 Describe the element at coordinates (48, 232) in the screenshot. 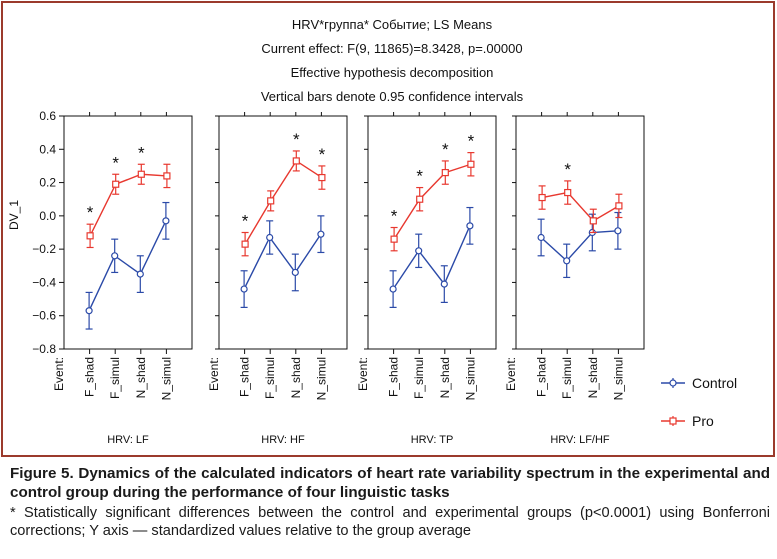

I see `y-axis: 0.6 0.4 0.2 0.0 −0.2 −0.4 −0.6 −0.8` at that location.